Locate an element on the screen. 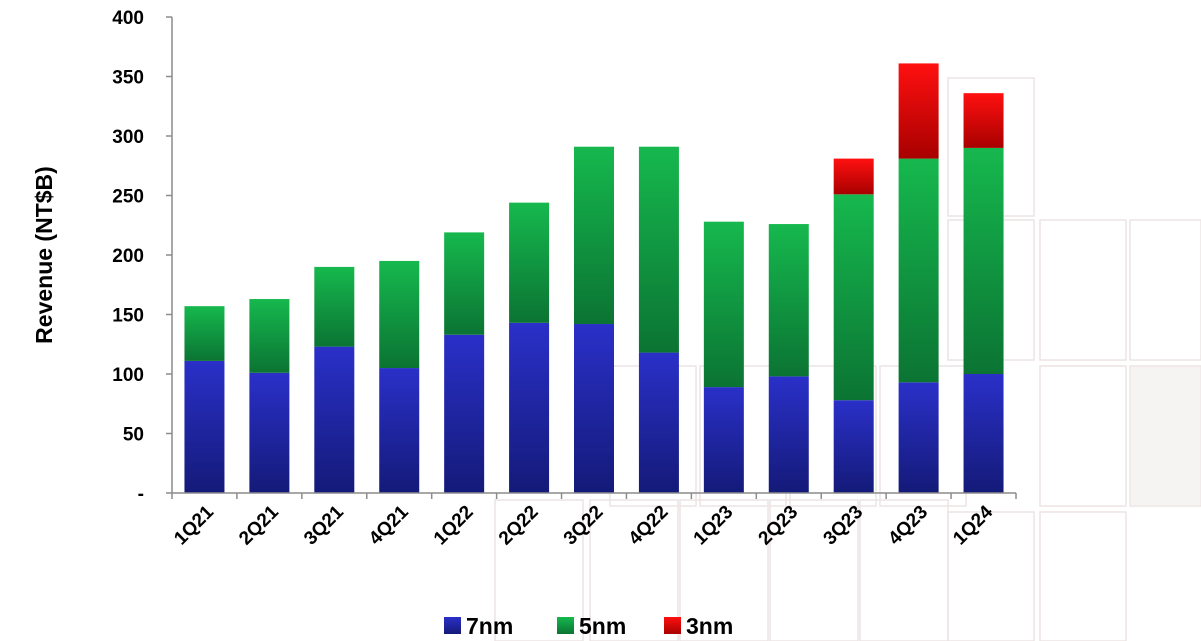 The height and width of the screenshot is (641, 1201). legend-label-5nm: 5nm is located at coordinates (602, 626).